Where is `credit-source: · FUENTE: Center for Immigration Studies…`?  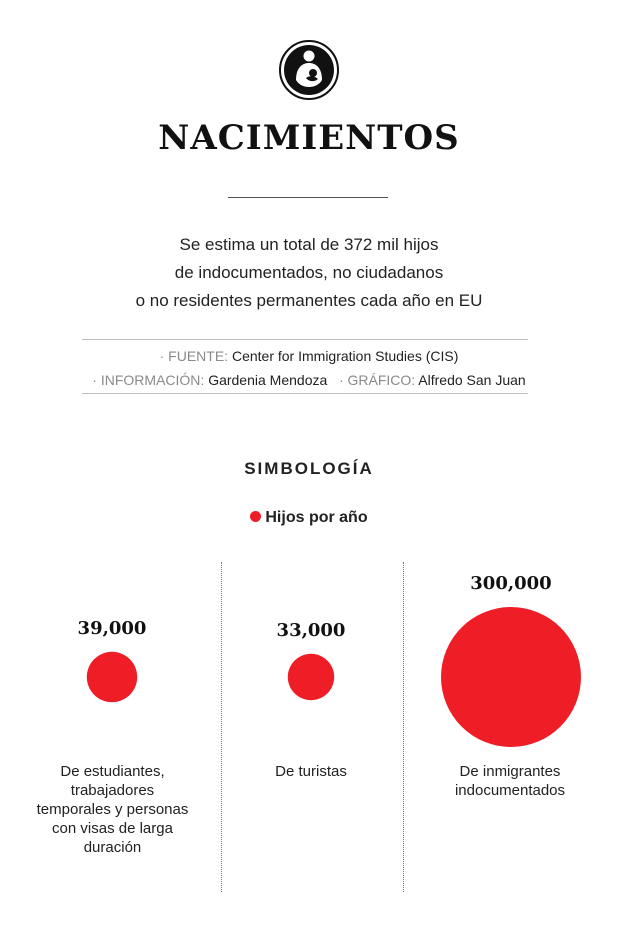 credit-source: · FUENTE: Center for Immigration Studies… is located at coordinates (309, 356).